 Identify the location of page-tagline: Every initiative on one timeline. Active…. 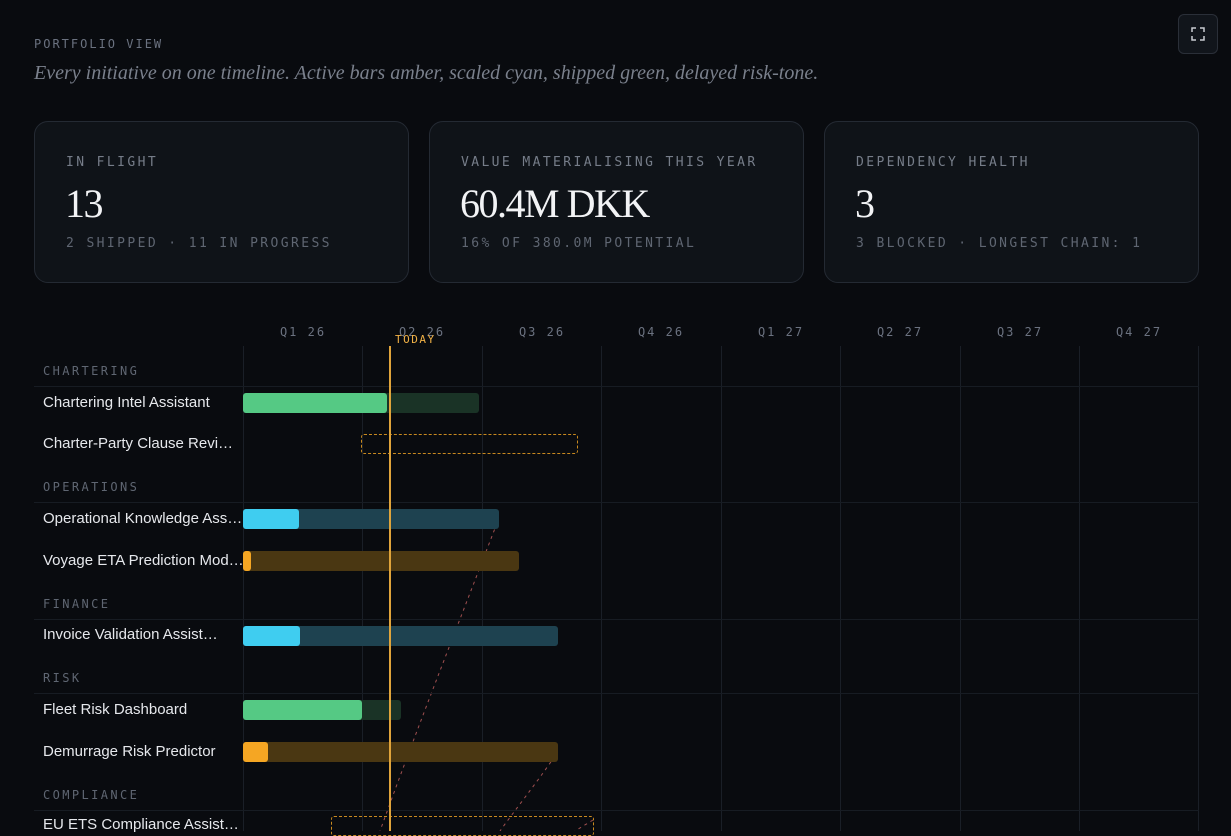
(426, 73).